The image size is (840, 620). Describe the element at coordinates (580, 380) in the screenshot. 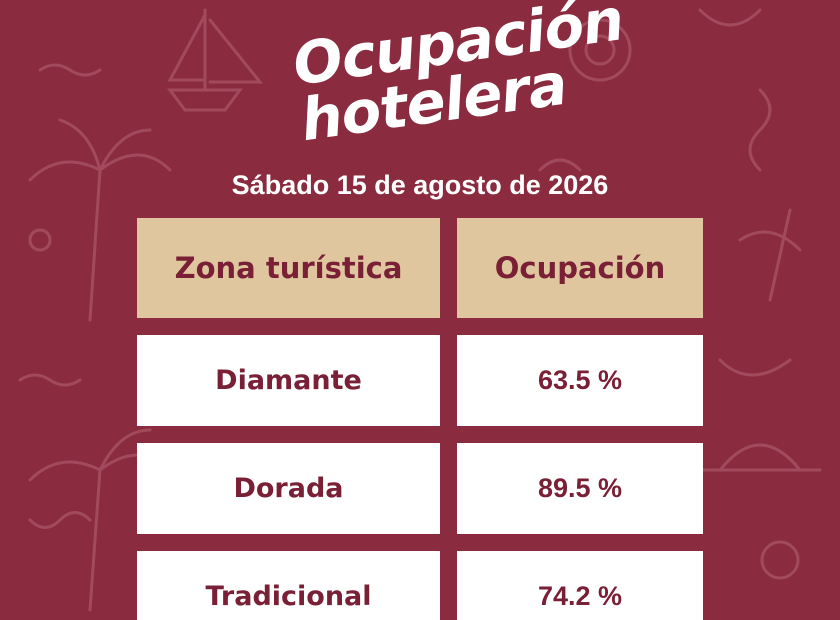

I see `occupancy-cell: 63.5 %` at that location.